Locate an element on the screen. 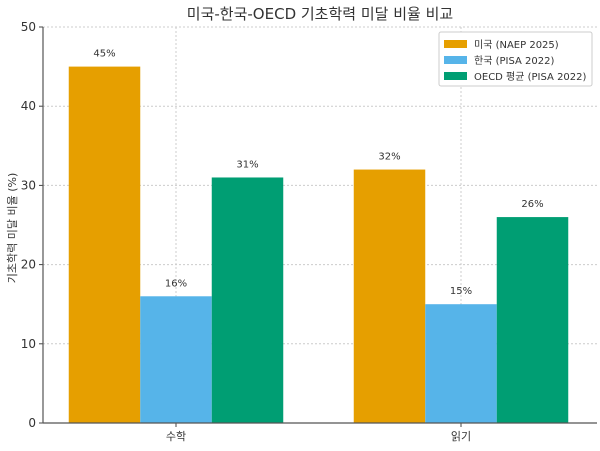 The height and width of the screenshot is (451, 600). bar-value-label: 15% is located at coordinates (461, 291).